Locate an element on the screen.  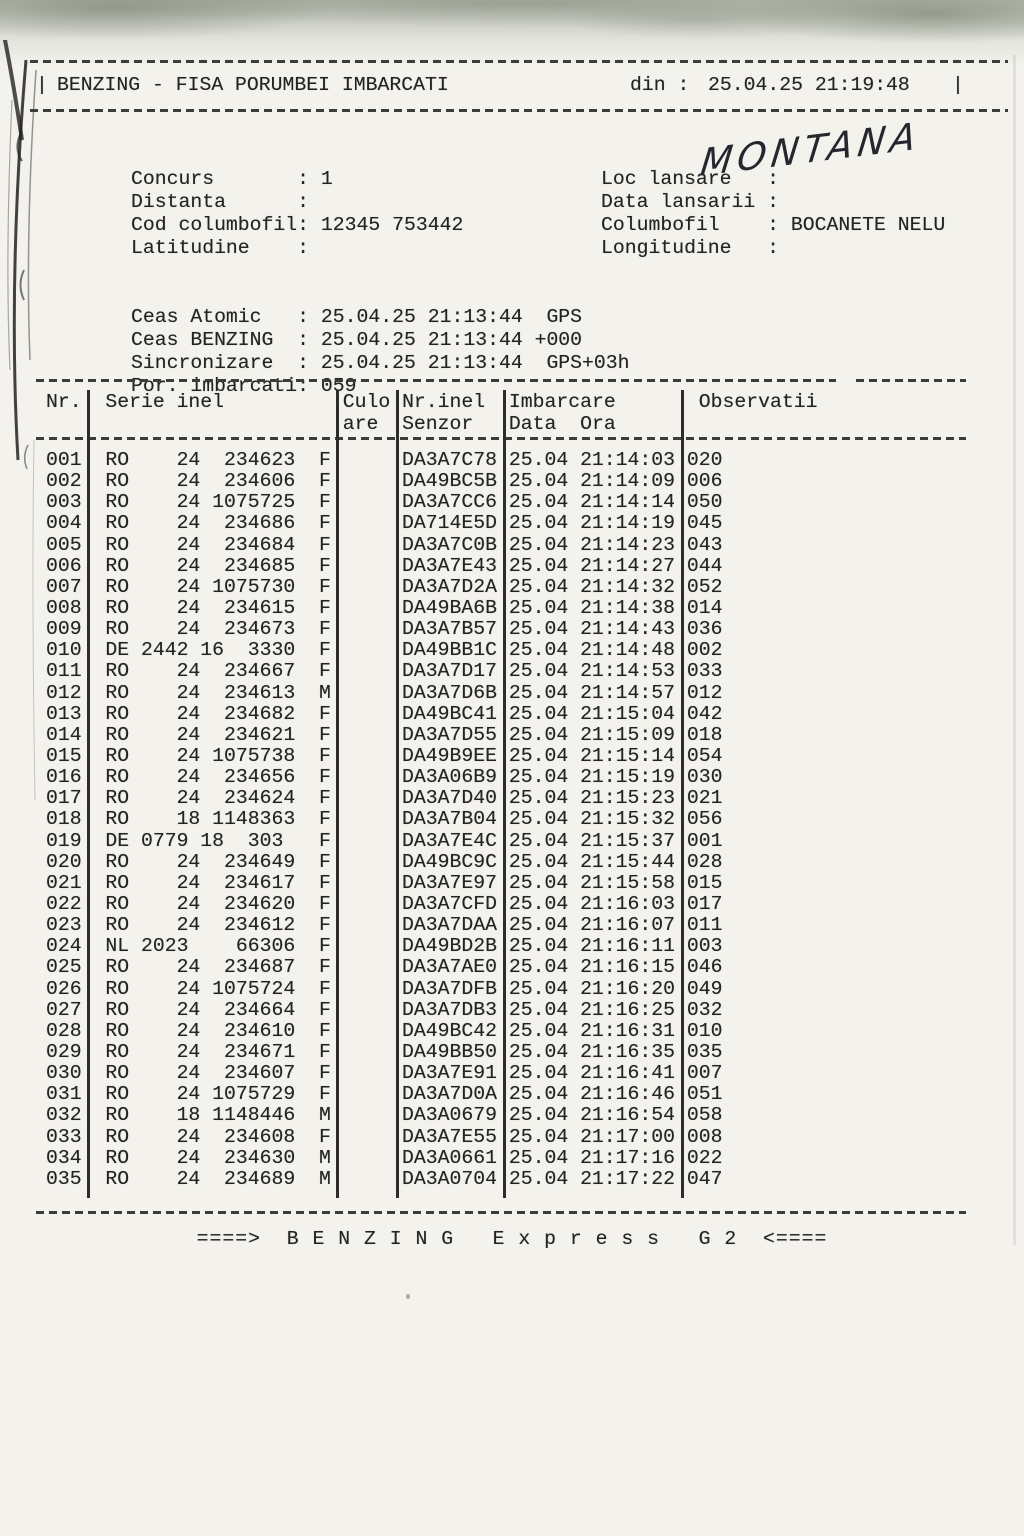
cell-observatii: 012 is located at coordinates (704, 692).